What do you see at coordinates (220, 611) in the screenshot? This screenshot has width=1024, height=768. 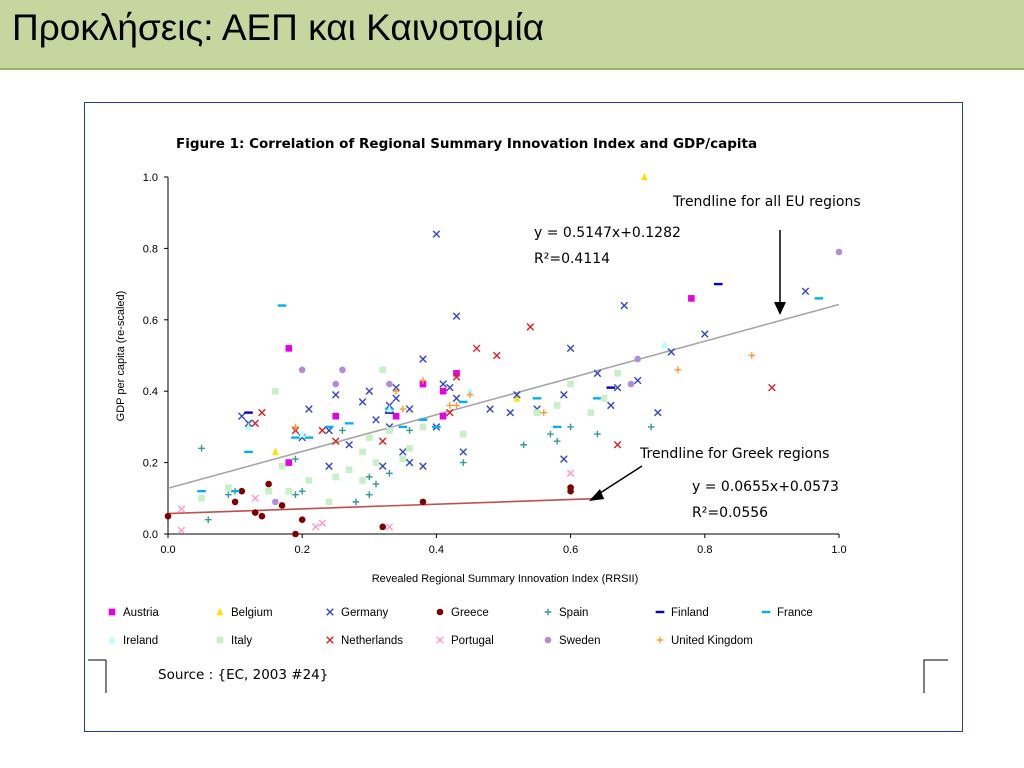 I see `legend-marker-belgium` at bounding box center [220, 611].